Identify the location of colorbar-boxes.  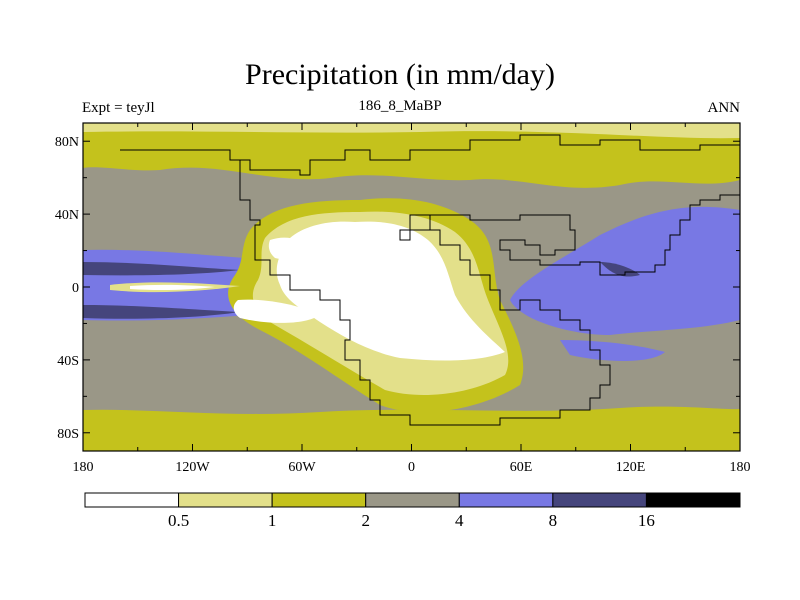
(412, 500).